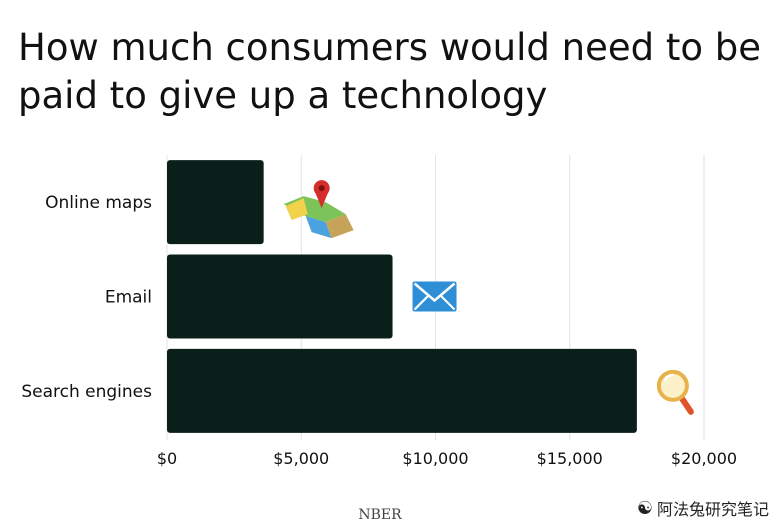 This screenshot has width=781, height=531. Describe the element at coordinates (86, 297) in the screenshot. I see `category-labels: Online maps Email Search engines` at that location.